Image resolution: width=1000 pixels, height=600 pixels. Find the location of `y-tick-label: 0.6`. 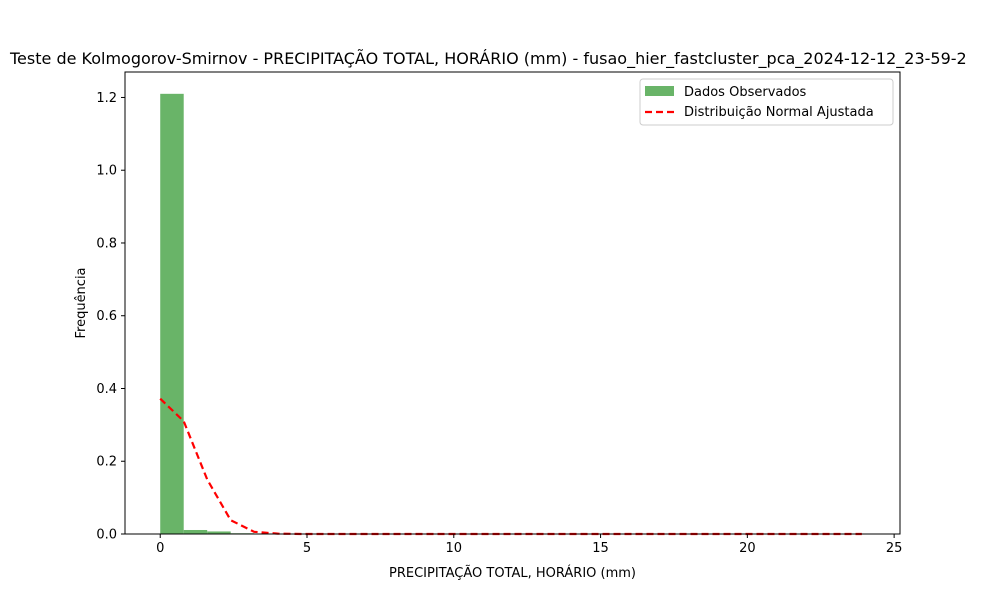

y-tick-label: 0.6 is located at coordinates (106, 316).